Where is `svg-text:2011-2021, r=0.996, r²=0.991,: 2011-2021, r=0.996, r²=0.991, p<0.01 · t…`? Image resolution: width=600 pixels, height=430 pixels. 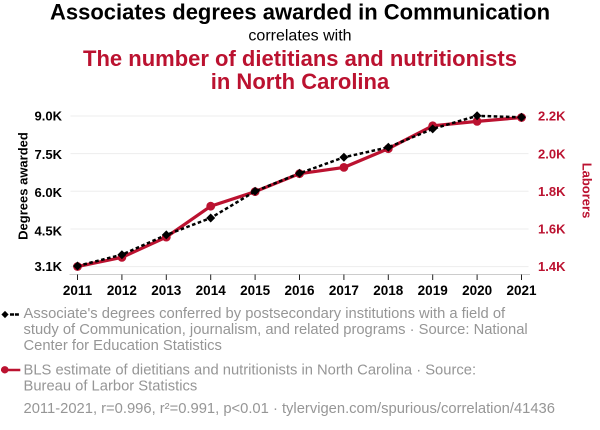 svg-text:2011-2021, r=0.996, r²=0.991,: 2011-2021, r=0.996, r²=0.991, p<0.01 · t… is located at coordinates (289, 409).